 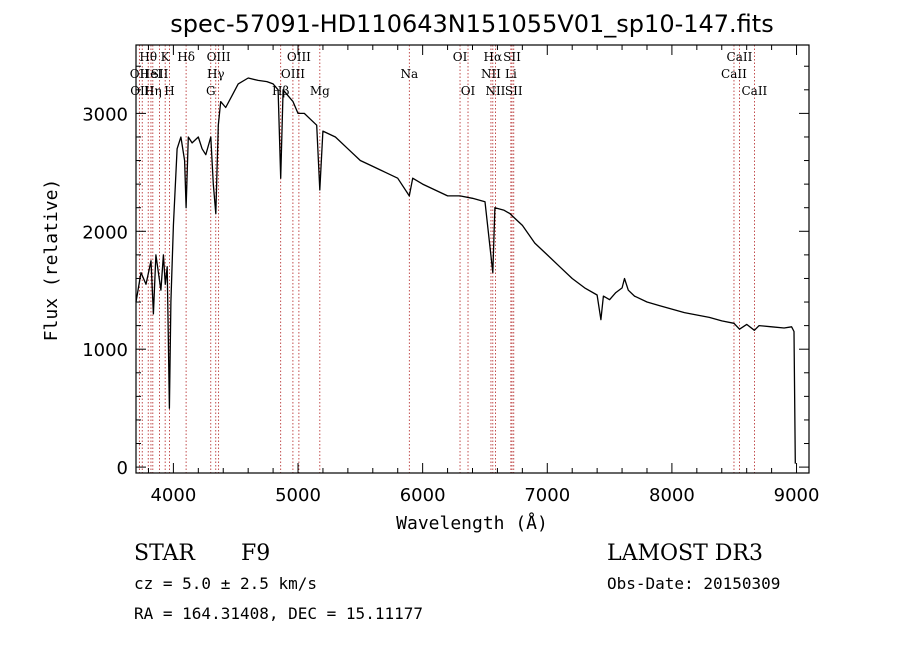 What do you see at coordinates (51, 260) in the screenshot?
I see `y-axis-label: Flux (relative)` at bounding box center [51, 260].